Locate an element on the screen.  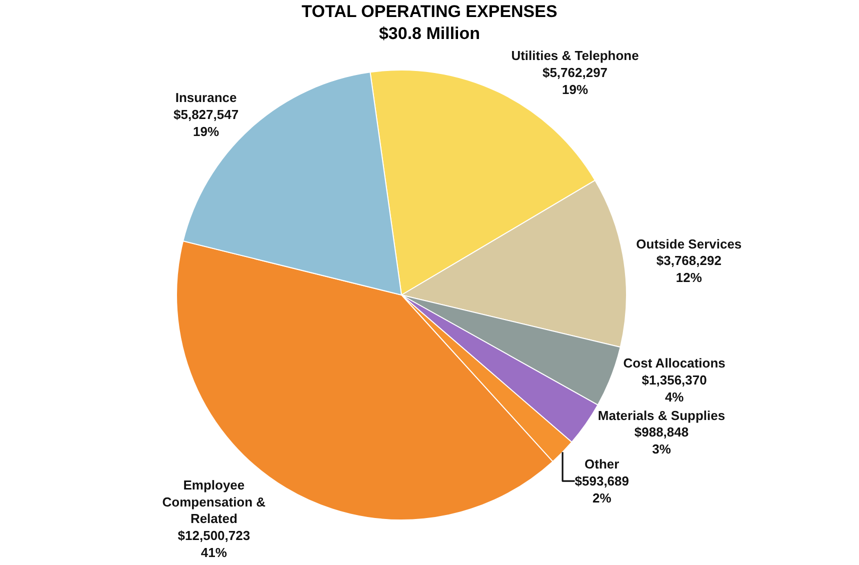
slice-label: Cost Allocations is located at coordinates (674, 363).